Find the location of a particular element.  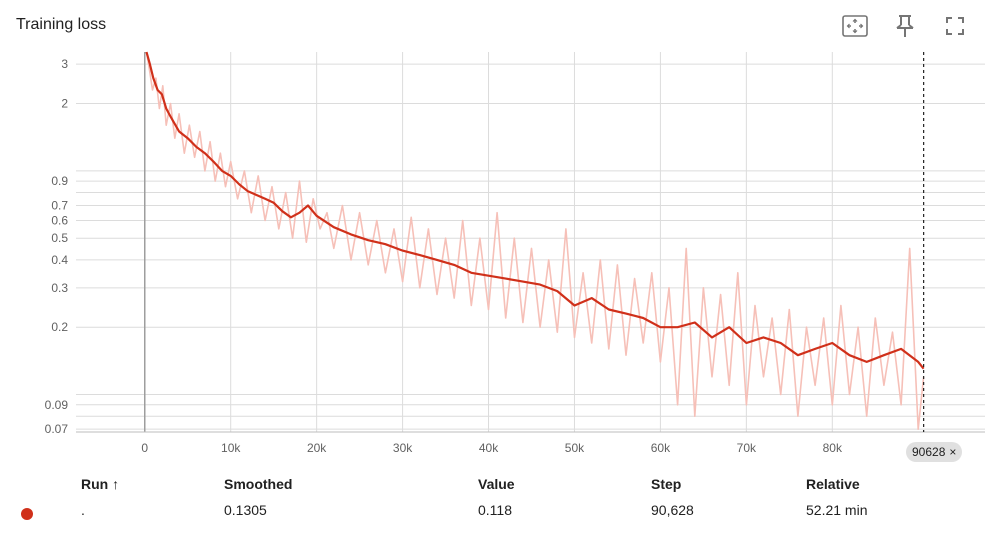

table-header: Run ↑ Smoothed Value Step Relative is located at coordinates (493, 486).